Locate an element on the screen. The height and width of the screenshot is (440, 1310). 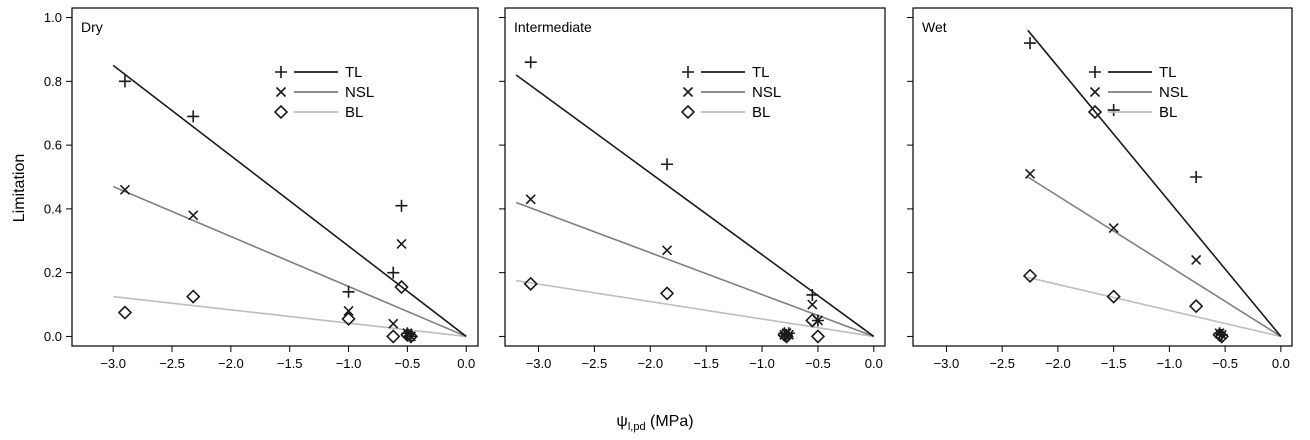
x-axis-title: ψl,pd (MPa) is located at coordinates (654, 423).